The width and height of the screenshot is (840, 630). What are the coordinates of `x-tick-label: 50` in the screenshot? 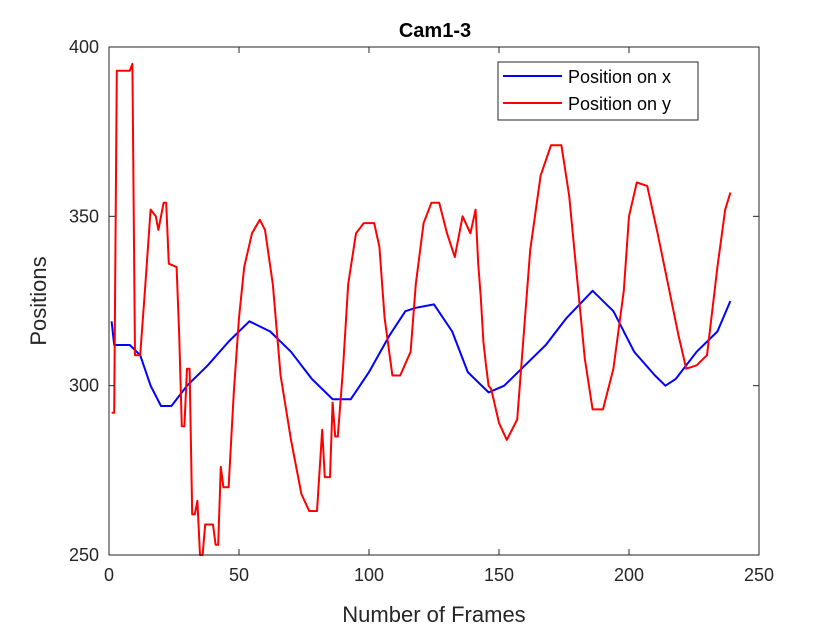 It's located at (239, 575).